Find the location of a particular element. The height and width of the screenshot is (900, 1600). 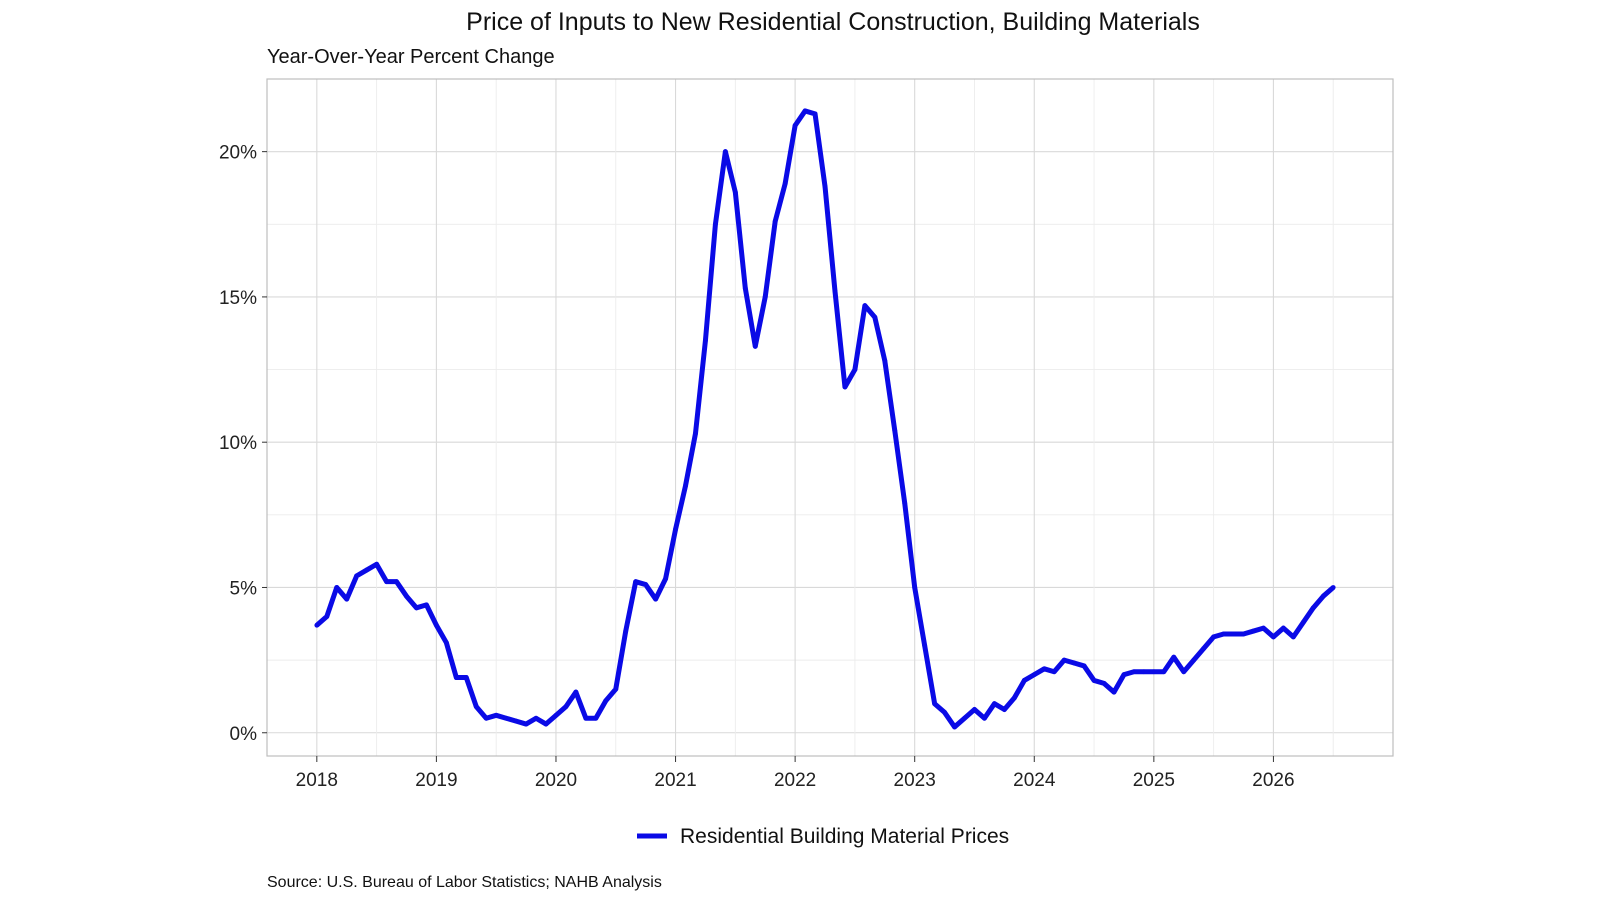

x-tick-label: 2024 is located at coordinates (1034, 780).